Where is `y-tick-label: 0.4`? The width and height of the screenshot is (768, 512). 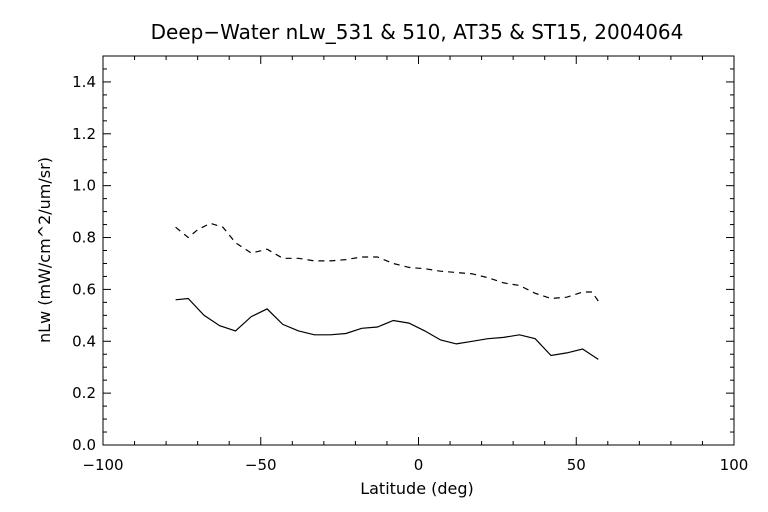 y-tick-label: 0.4 is located at coordinates (84, 341).